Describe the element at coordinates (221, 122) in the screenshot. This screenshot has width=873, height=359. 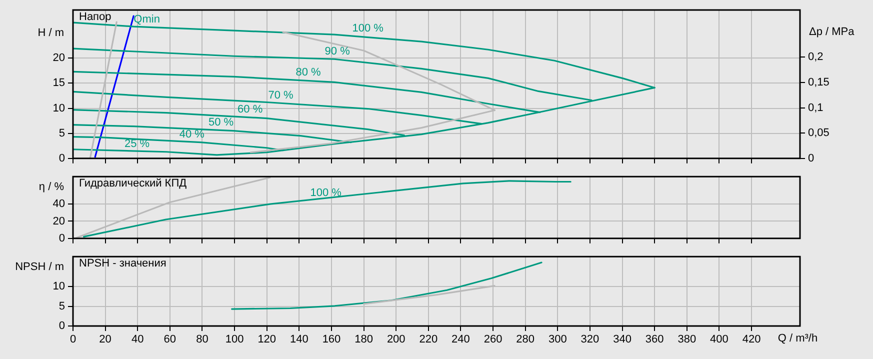
I see `annotation: 50 %` at that location.